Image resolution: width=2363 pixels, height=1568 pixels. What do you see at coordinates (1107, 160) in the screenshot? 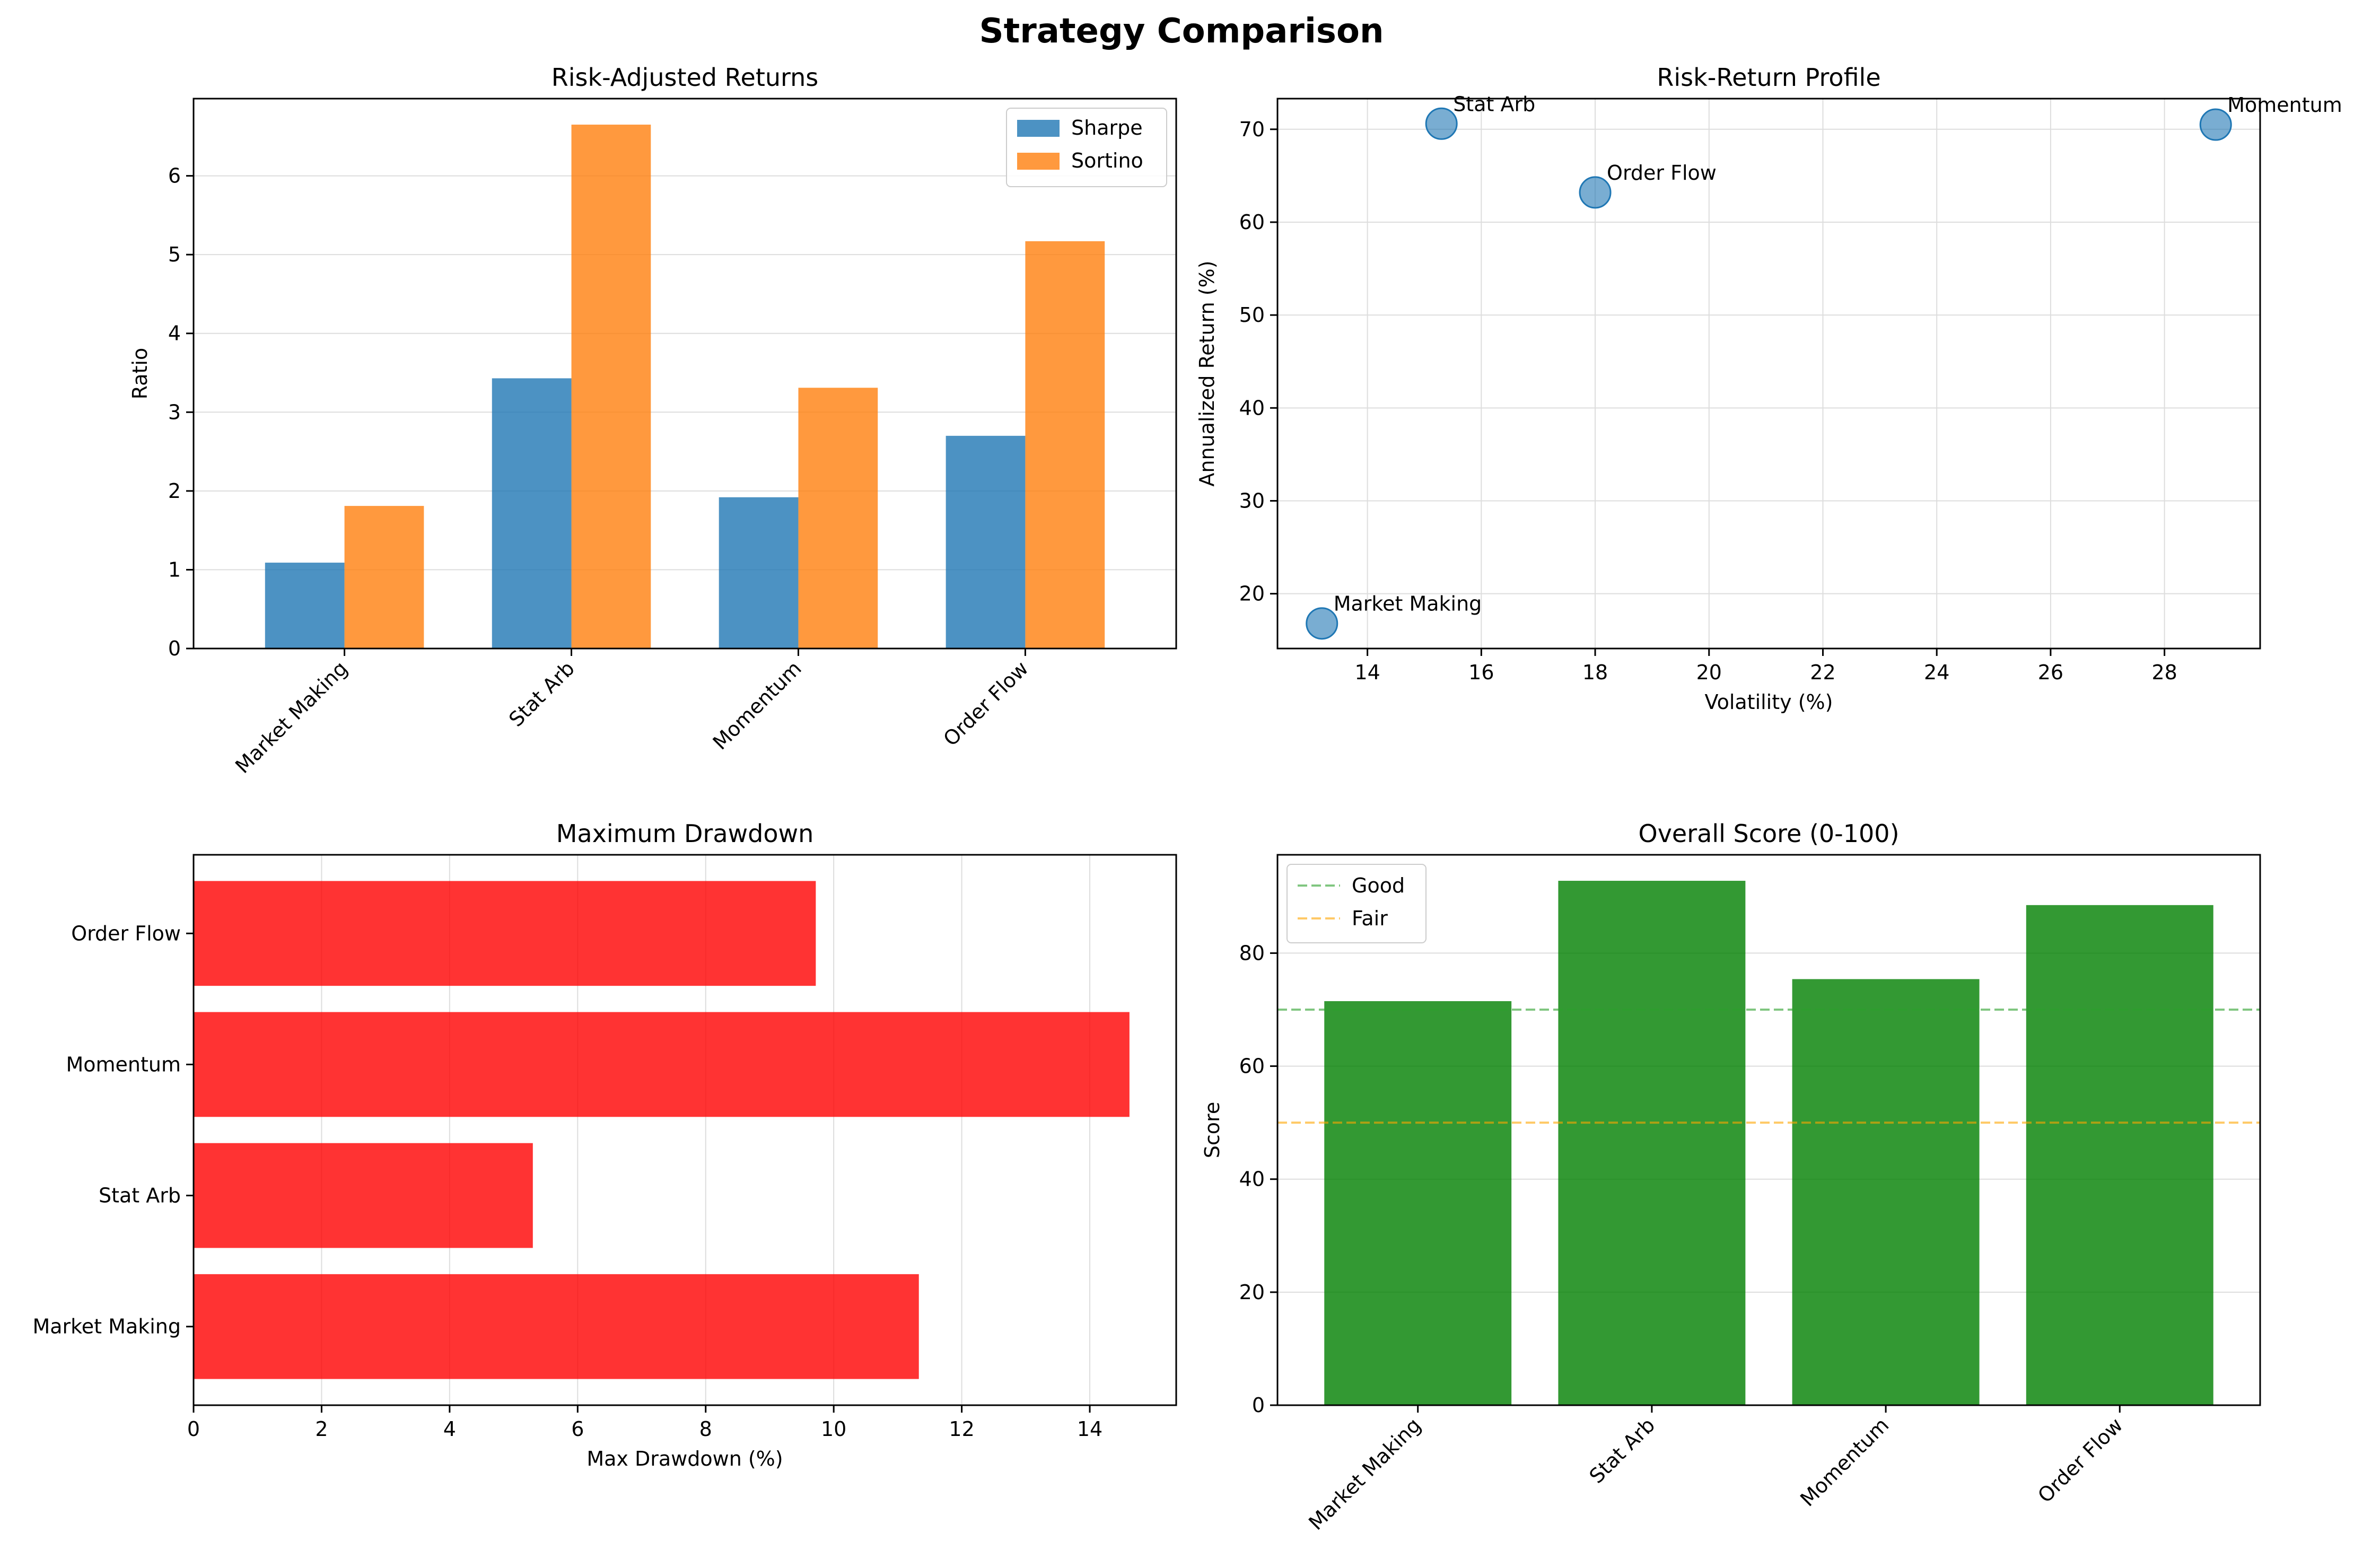
I see `risk-adjusted-legend-label: Sortino` at bounding box center [1107, 160].